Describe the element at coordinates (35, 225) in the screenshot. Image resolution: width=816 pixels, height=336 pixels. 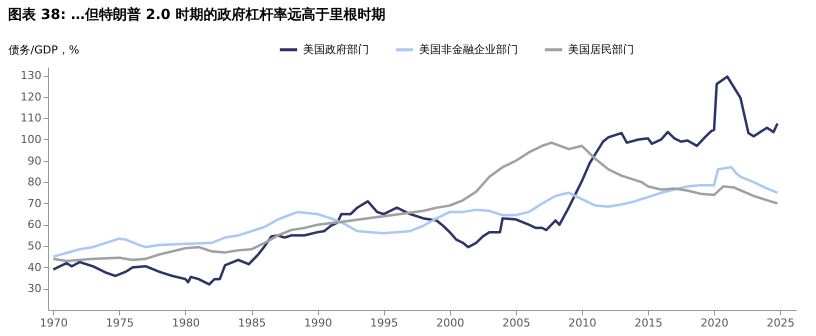
I see `y-tick-label: 60` at that location.